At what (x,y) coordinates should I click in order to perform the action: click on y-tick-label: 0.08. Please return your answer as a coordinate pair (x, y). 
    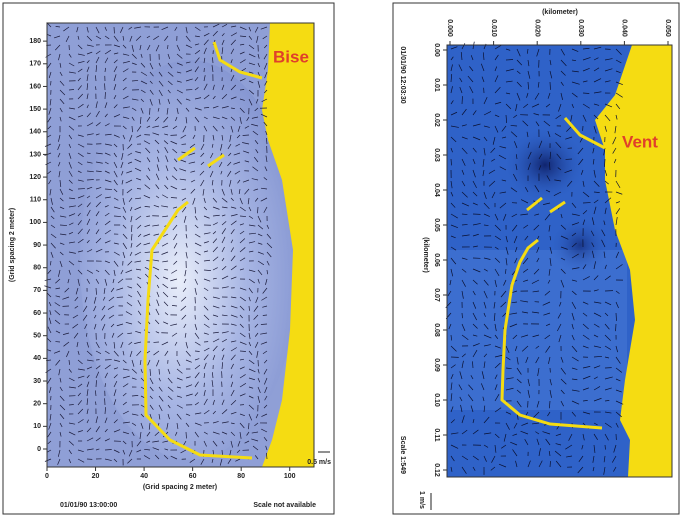
    Looking at the image, I should click on (436, 330).